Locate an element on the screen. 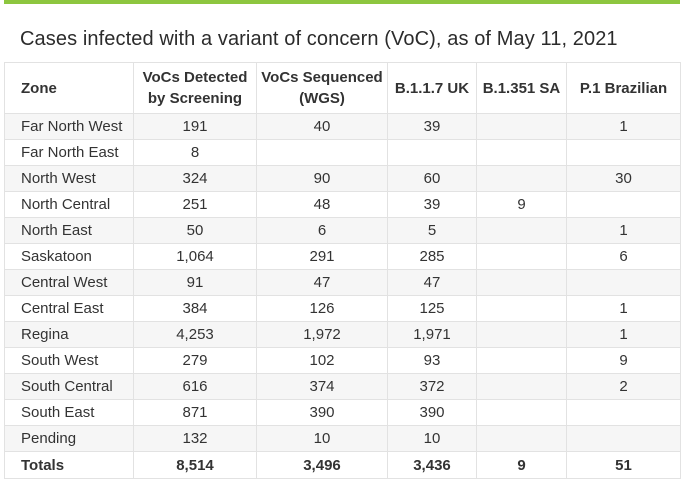 Image resolution: width=696 pixels, height=496 pixels. col-header-brazilian: P.1 Brazilian is located at coordinates (623, 88).